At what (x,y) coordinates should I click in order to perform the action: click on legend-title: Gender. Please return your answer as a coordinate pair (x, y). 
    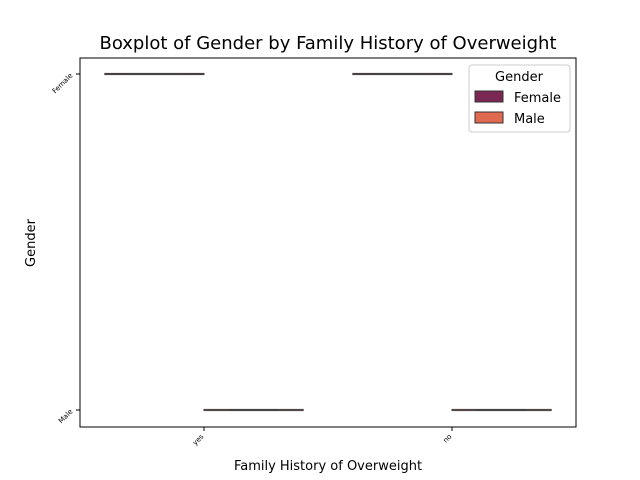
    Looking at the image, I should click on (519, 77).